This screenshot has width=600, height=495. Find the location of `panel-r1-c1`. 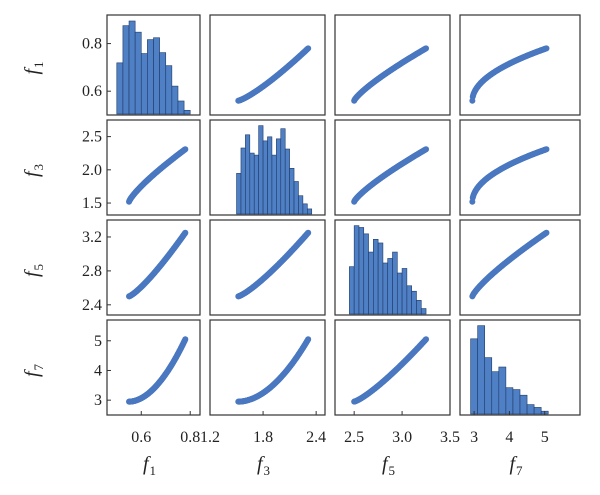

panel-r1-c1 is located at coordinates (153, 65).